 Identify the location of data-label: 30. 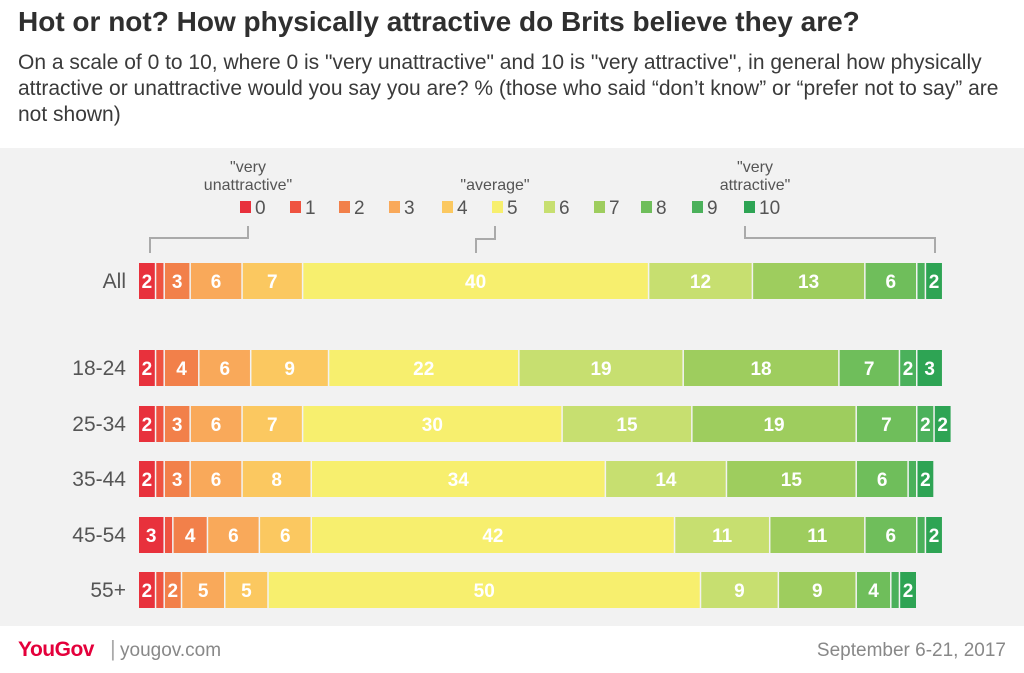
(432, 425).